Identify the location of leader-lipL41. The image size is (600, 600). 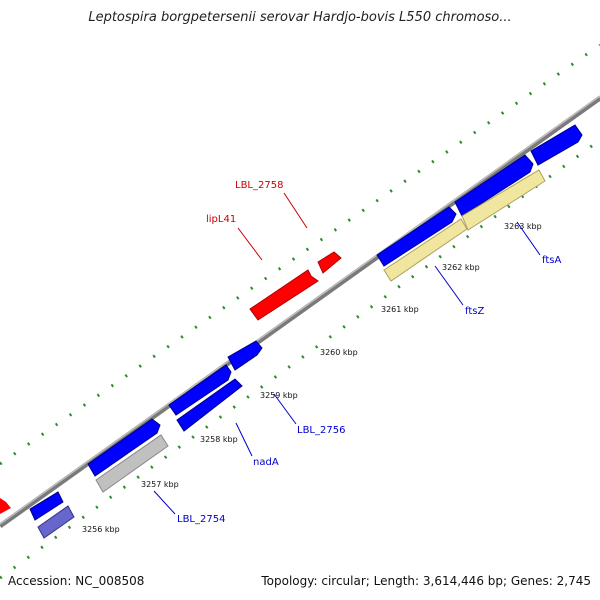
(250, 244).